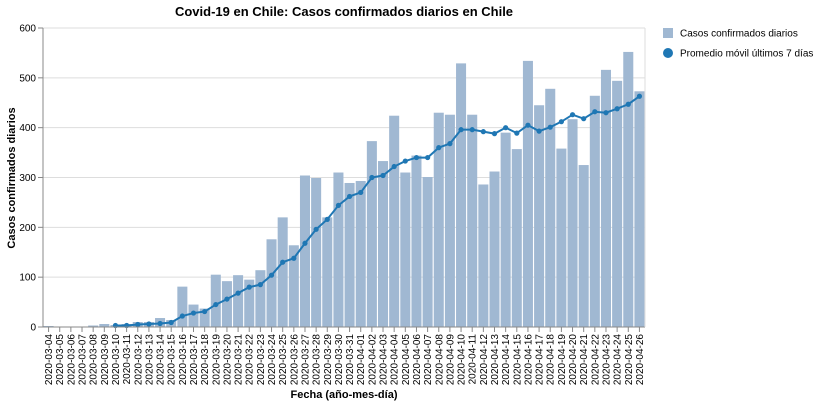 The width and height of the screenshot is (817, 406). I want to click on x-tick-label: 2020-03-29, so click(328, 360).